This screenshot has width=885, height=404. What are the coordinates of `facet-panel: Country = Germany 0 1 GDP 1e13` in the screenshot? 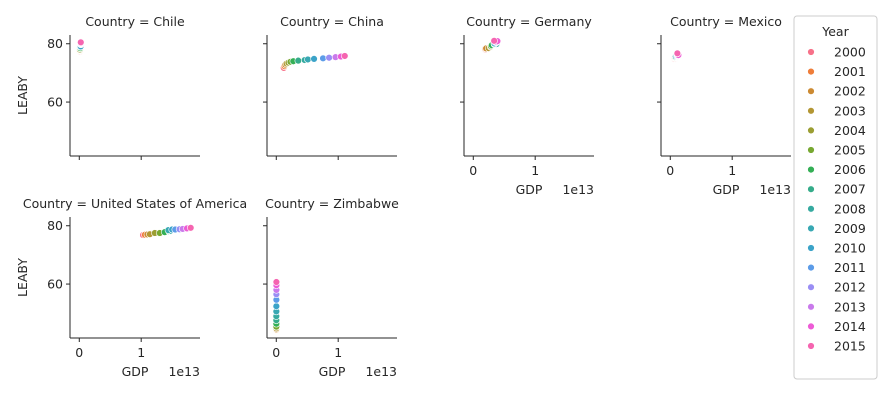 It's located at (527, 105).